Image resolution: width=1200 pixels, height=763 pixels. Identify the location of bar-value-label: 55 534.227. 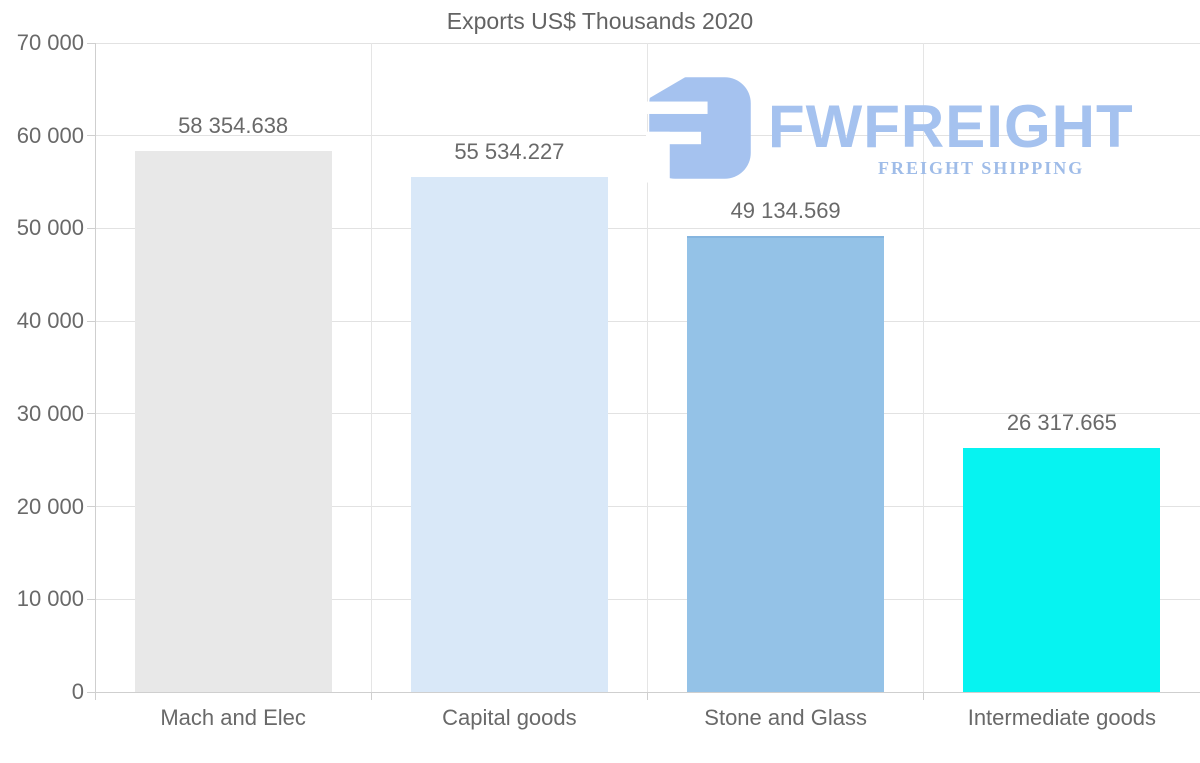
(509, 152).